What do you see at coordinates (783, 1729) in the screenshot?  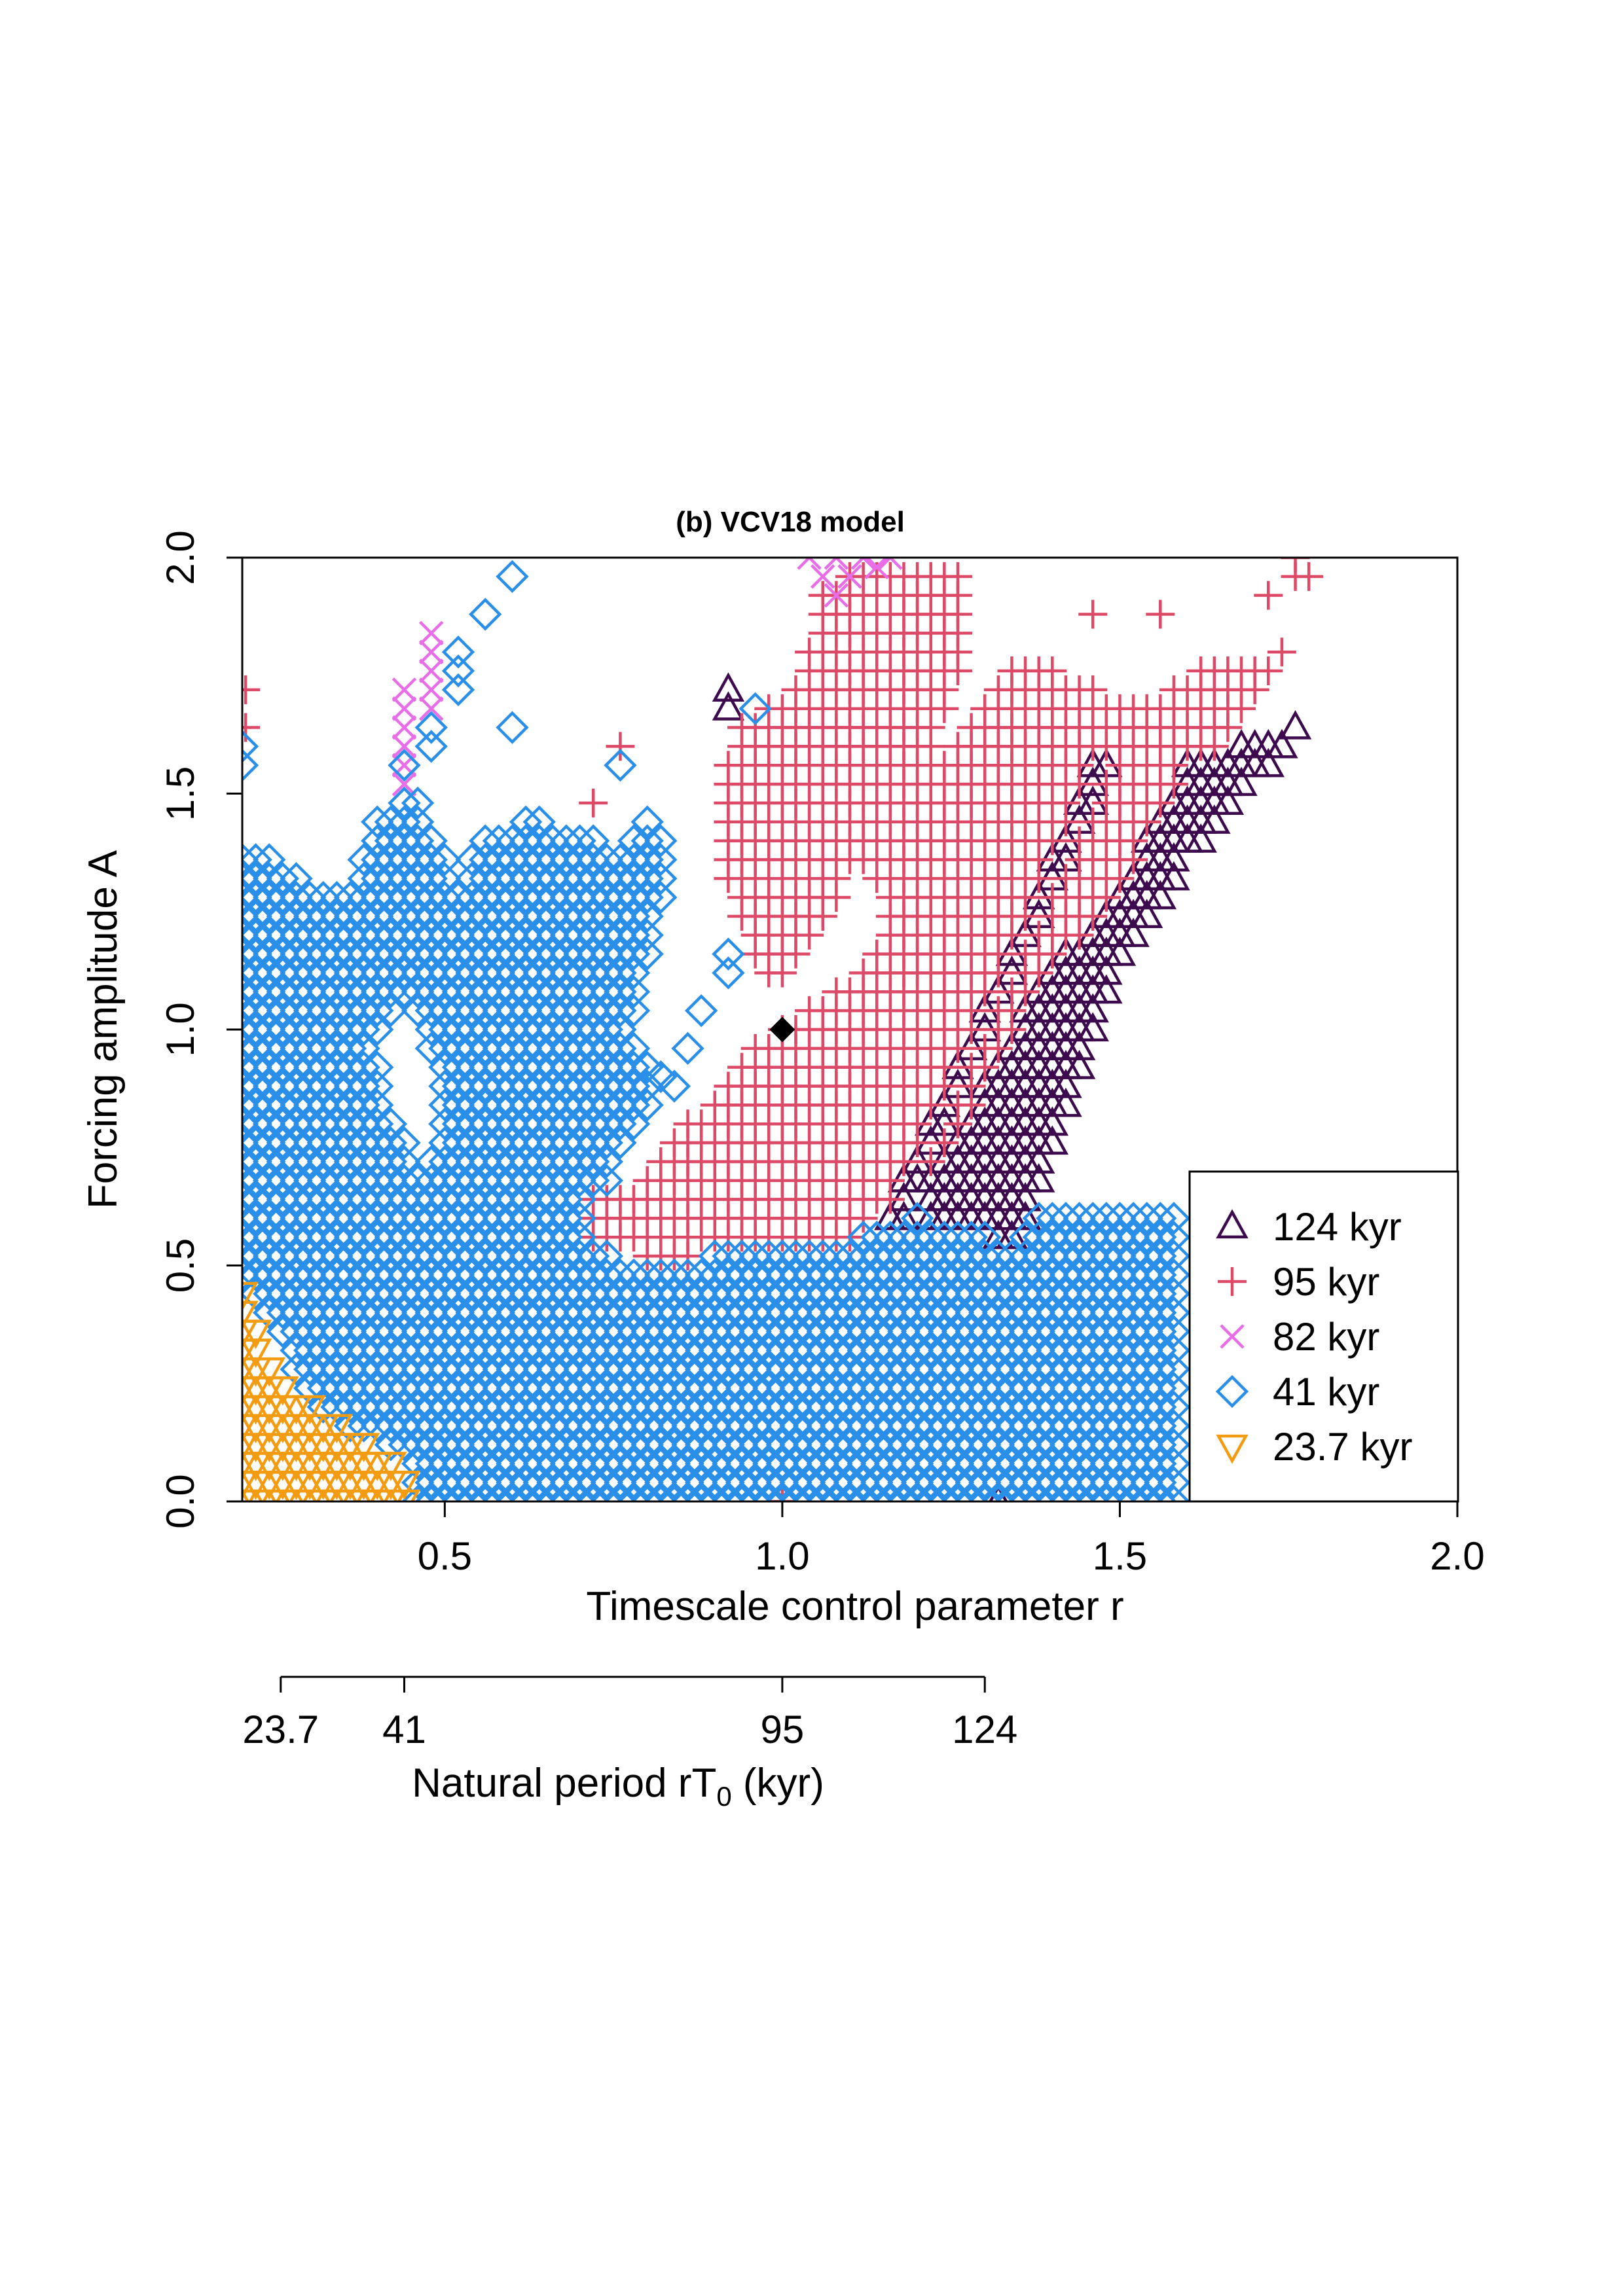 I see `secondary-tick-label: 95` at bounding box center [783, 1729].